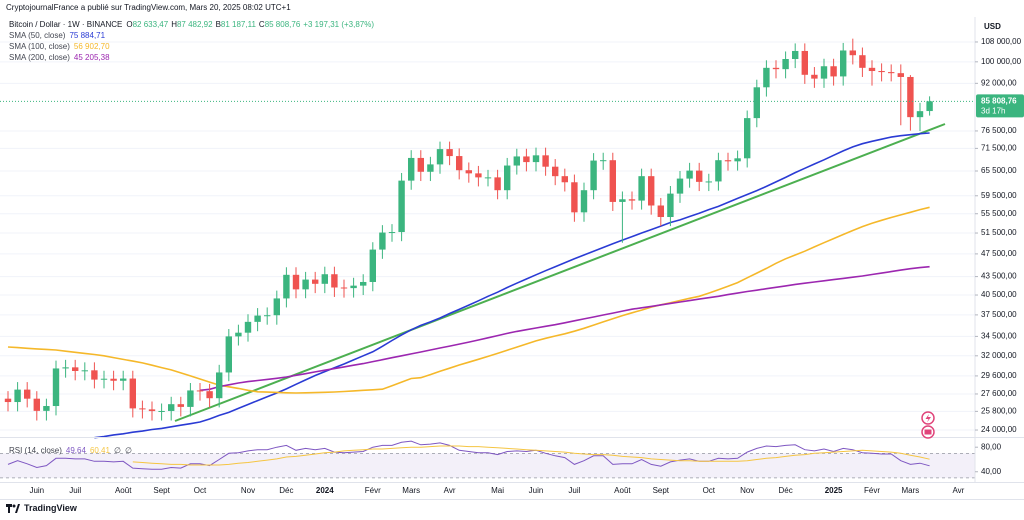  I want to click on y-tick-label: 47 500,00, so click(999, 253).